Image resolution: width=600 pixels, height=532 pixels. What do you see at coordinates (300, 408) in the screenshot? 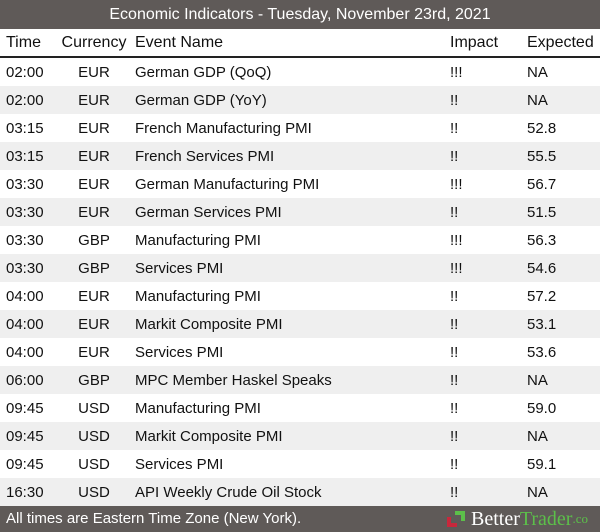
I see `table-row: 09:45 USD Manufacturing PMI!! 59.0` at bounding box center [300, 408].